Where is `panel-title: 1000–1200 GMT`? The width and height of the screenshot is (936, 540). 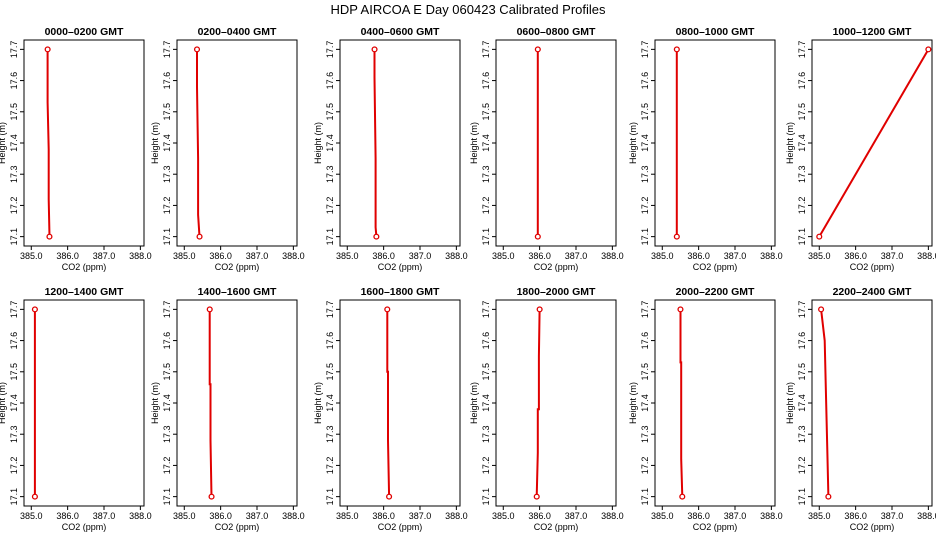 panel-title: 1000–1200 GMT is located at coordinates (872, 32).